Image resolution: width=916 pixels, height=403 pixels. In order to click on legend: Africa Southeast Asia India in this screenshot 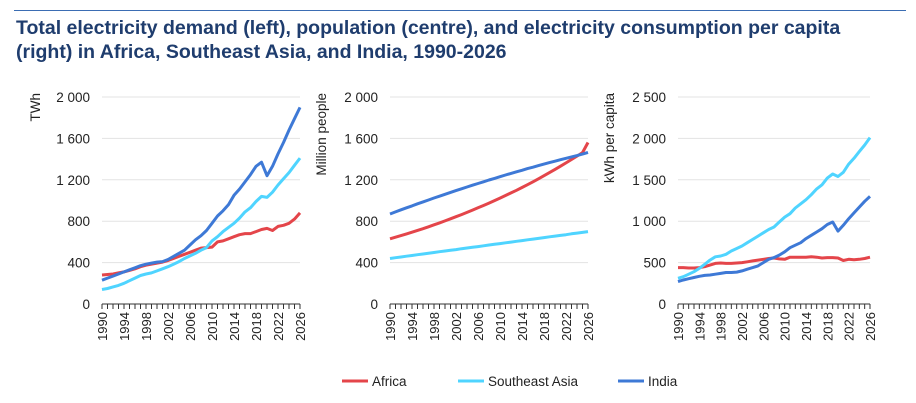, I will do `click(510, 381)`.